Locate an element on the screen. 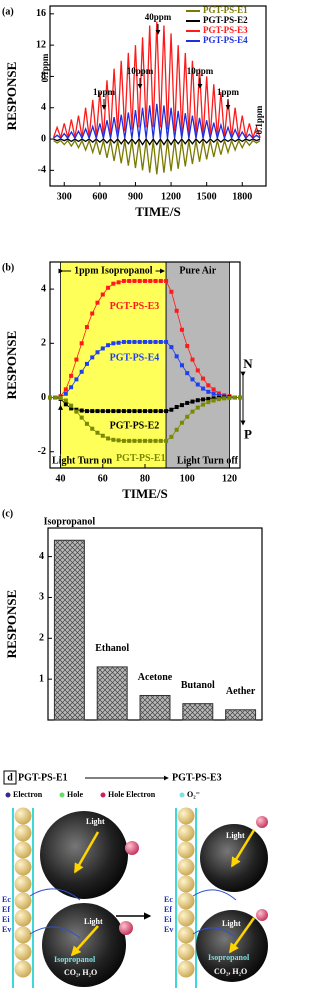 The image size is (320, 992). annotation: Light Turn off is located at coordinates (208, 460).